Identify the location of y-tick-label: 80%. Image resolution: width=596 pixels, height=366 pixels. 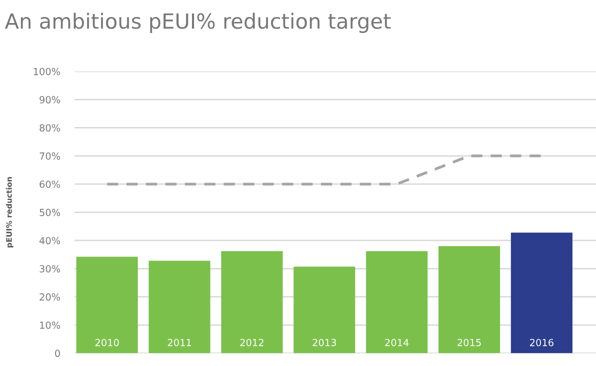
(50, 128).